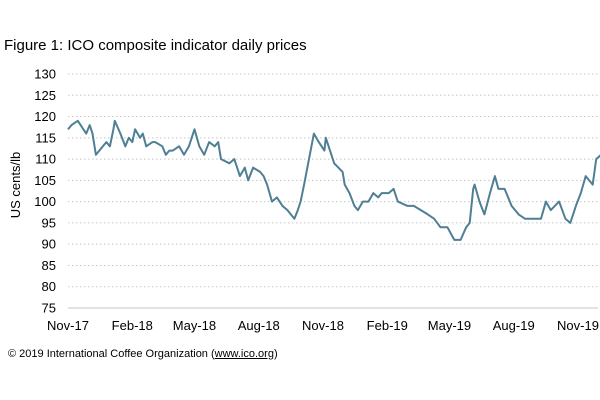 The image size is (600, 400). What do you see at coordinates (45, 137) in the screenshot?
I see `y-tick-label: 115` at bounding box center [45, 137].